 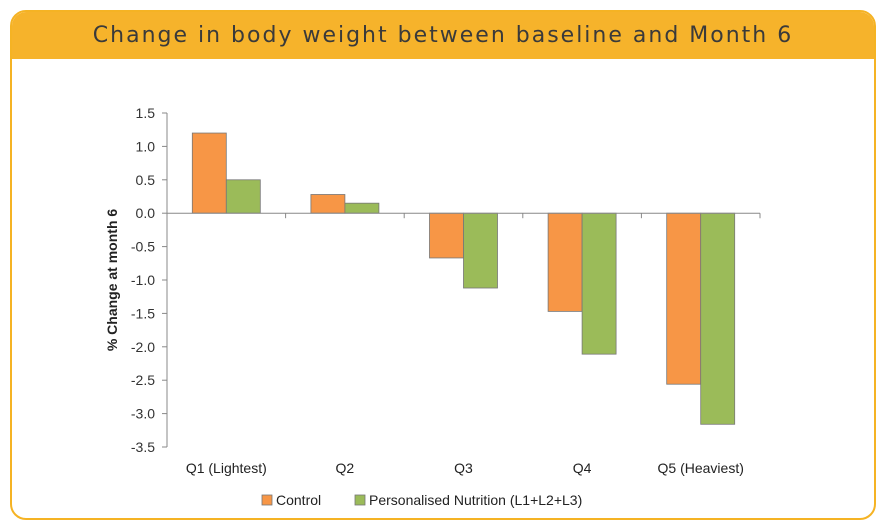 I want to click on y-tick-label: 1.5, so click(x=146, y=113).